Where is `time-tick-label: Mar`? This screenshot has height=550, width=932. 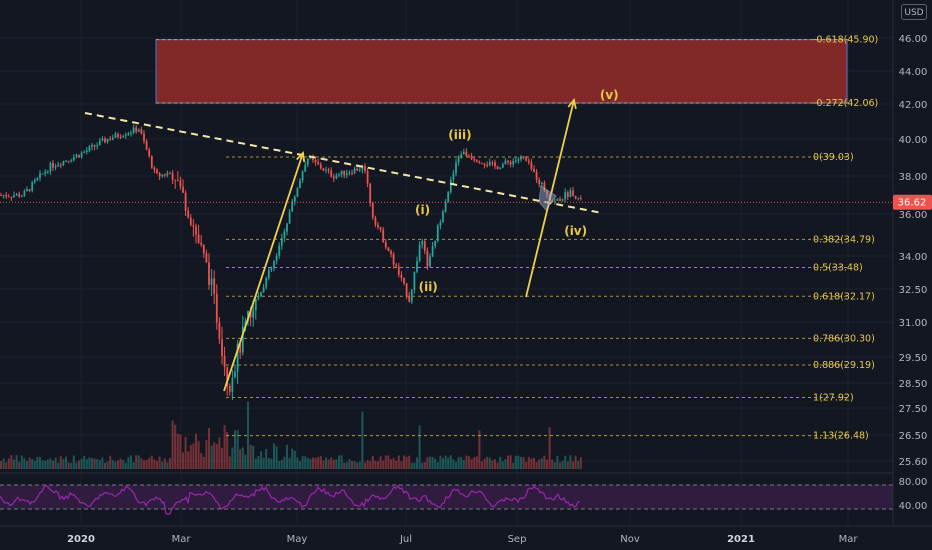 time-tick-label: Mar is located at coordinates (182, 539).